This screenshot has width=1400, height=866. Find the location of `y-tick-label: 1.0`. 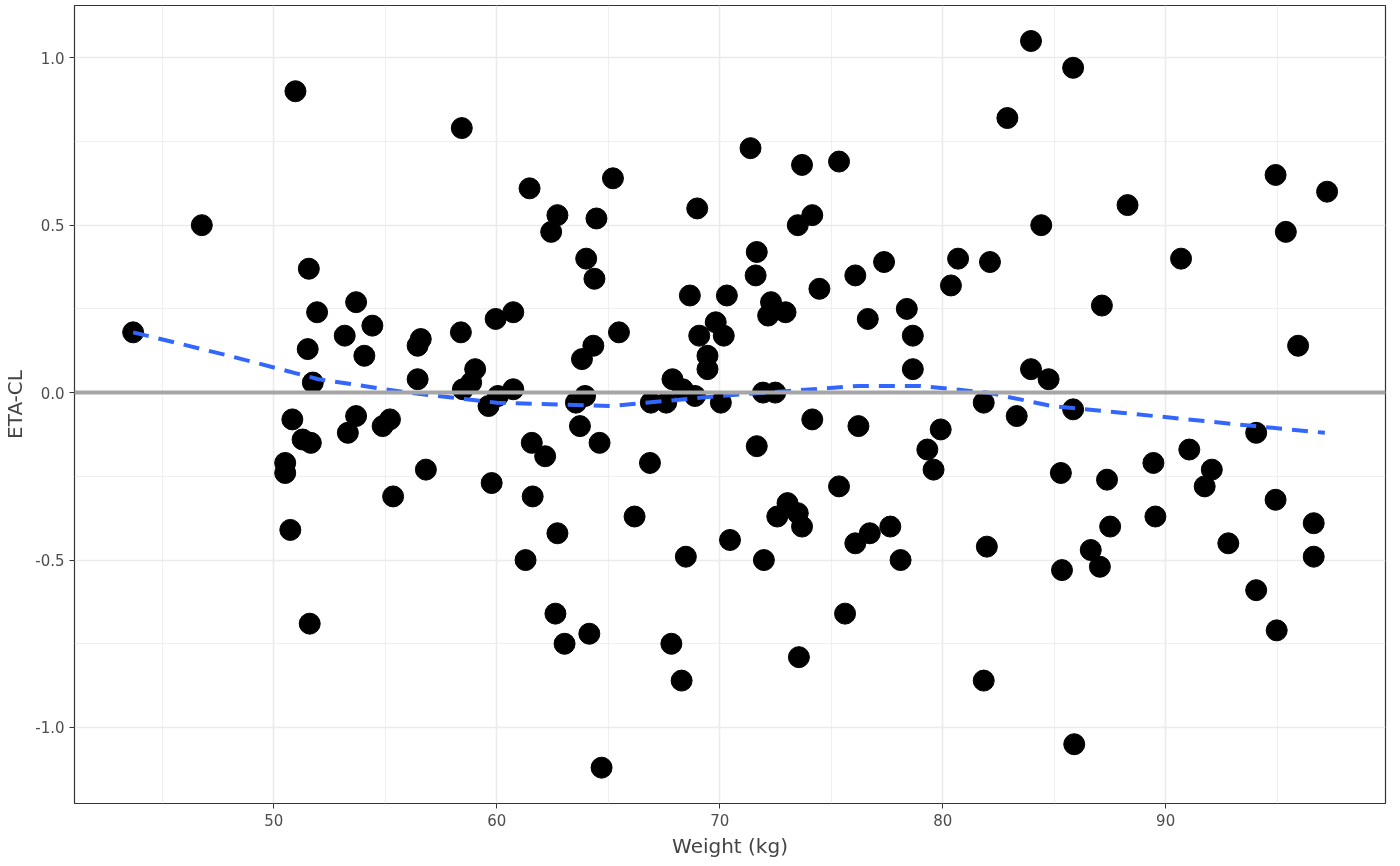

y-tick-label: 1.0 is located at coordinates (52, 58).